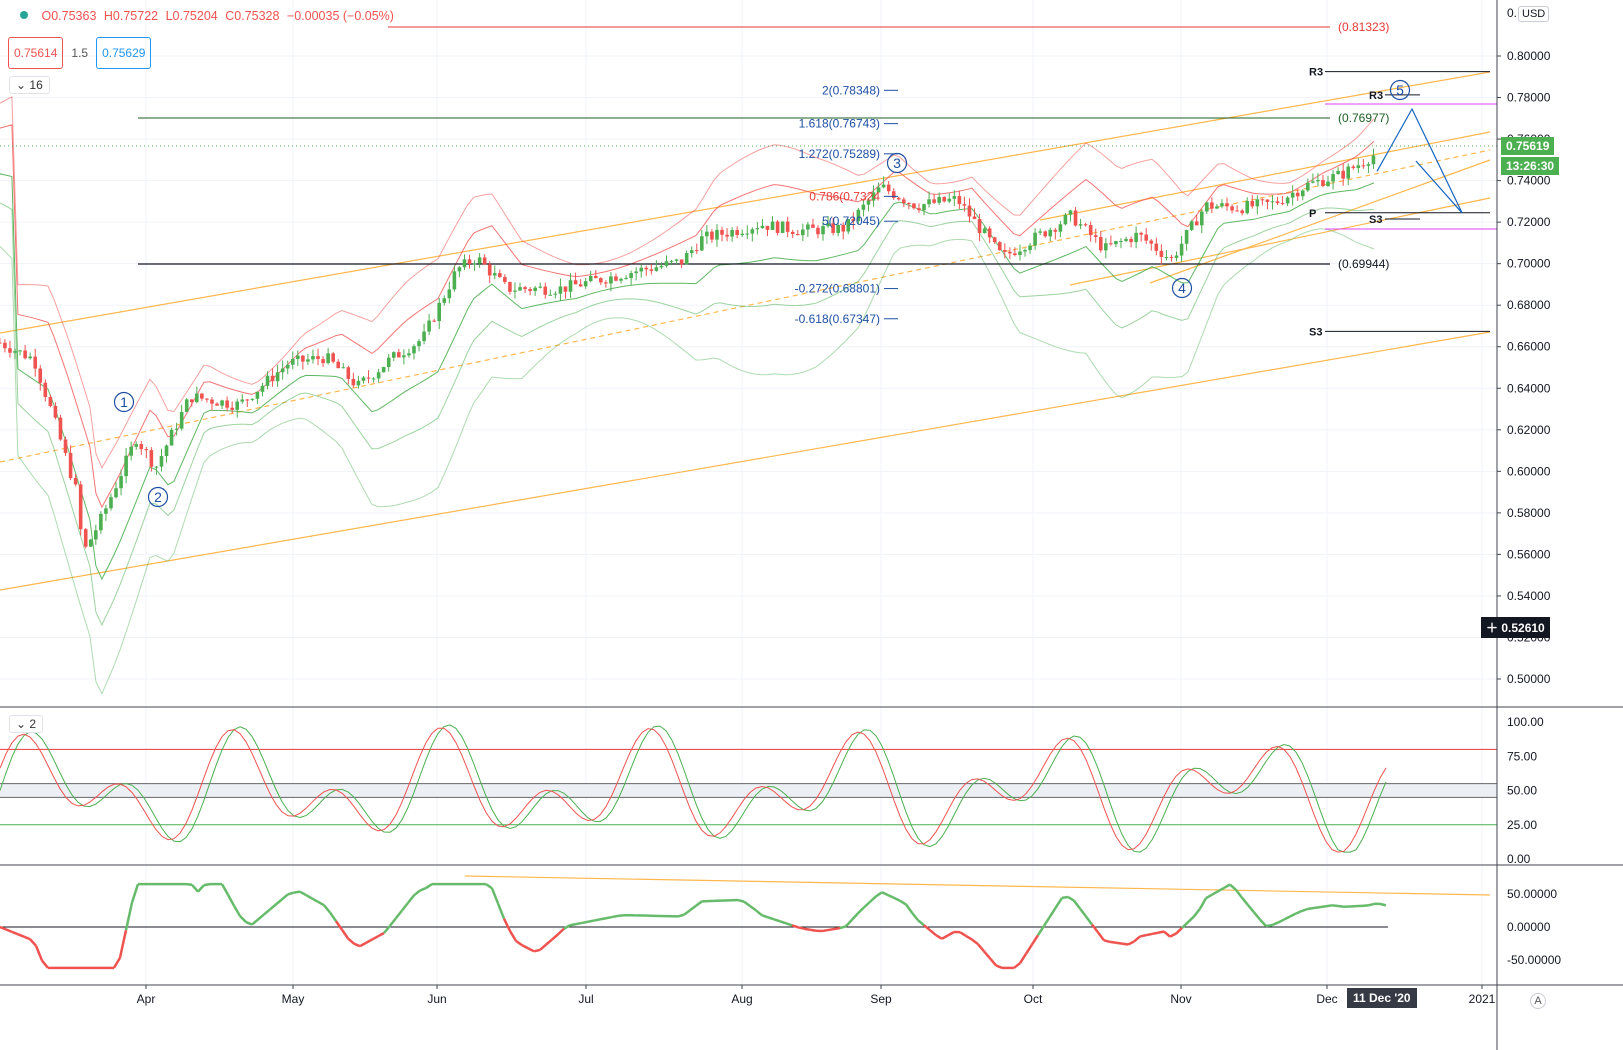  What do you see at coordinates (146, 999) in the screenshot?
I see `time-tick-label: Apr` at bounding box center [146, 999].